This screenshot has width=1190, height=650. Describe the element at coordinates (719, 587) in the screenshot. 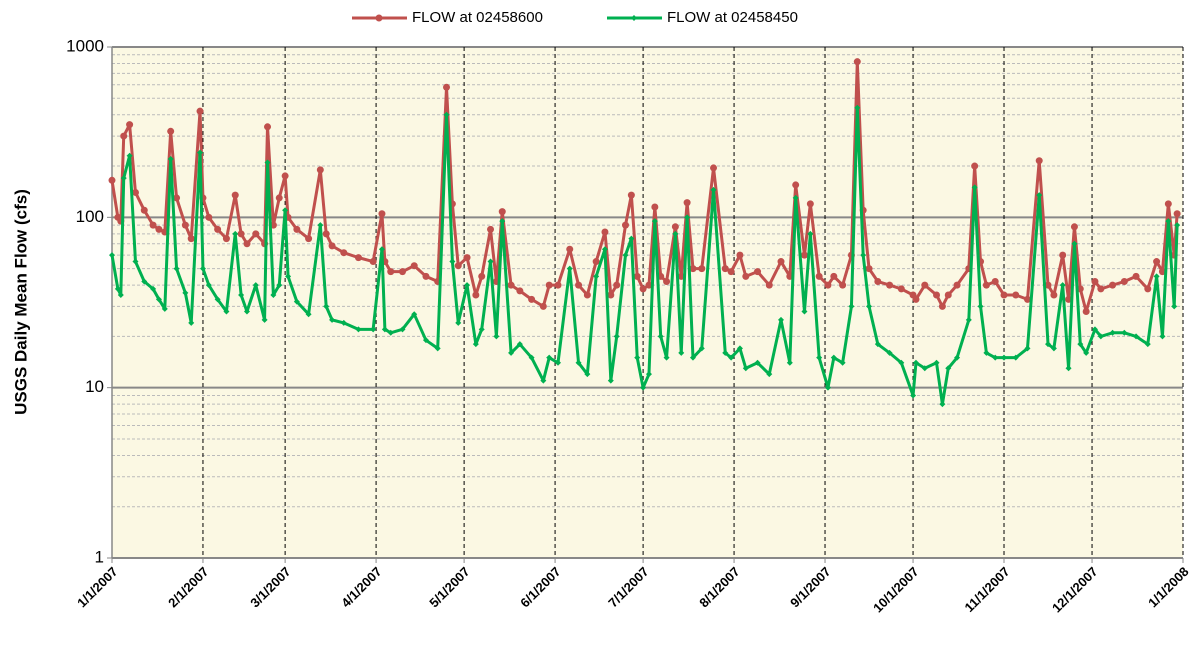

I see `x-tick-label: 8/1/2007` at that location.